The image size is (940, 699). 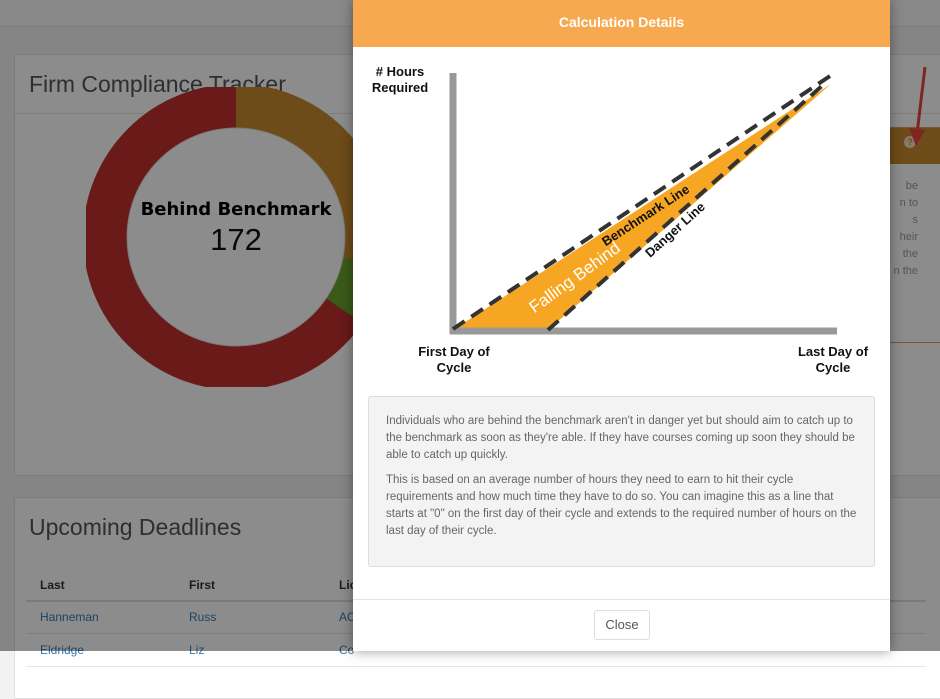 What do you see at coordinates (908, 237) in the screenshot?
I see `side-text-line: heir` at bounding box center [908, 237].